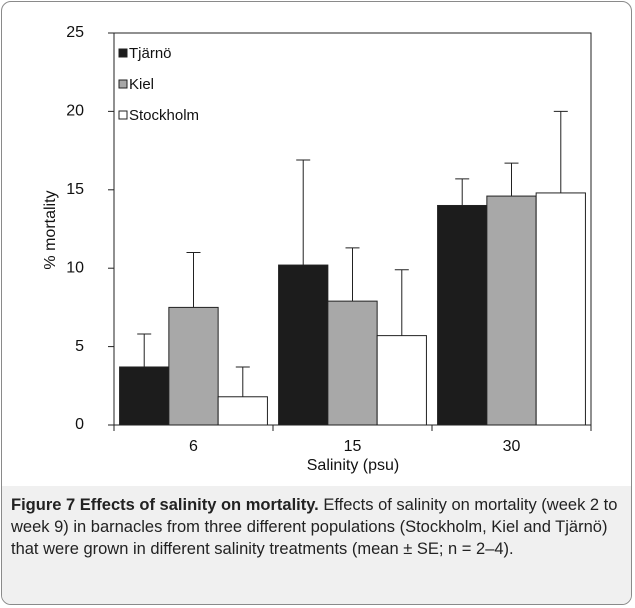  Describe the element at coordinates (353, 465) in the screenshot. I see `x-axis-title: Salinity (psu)` at that location.